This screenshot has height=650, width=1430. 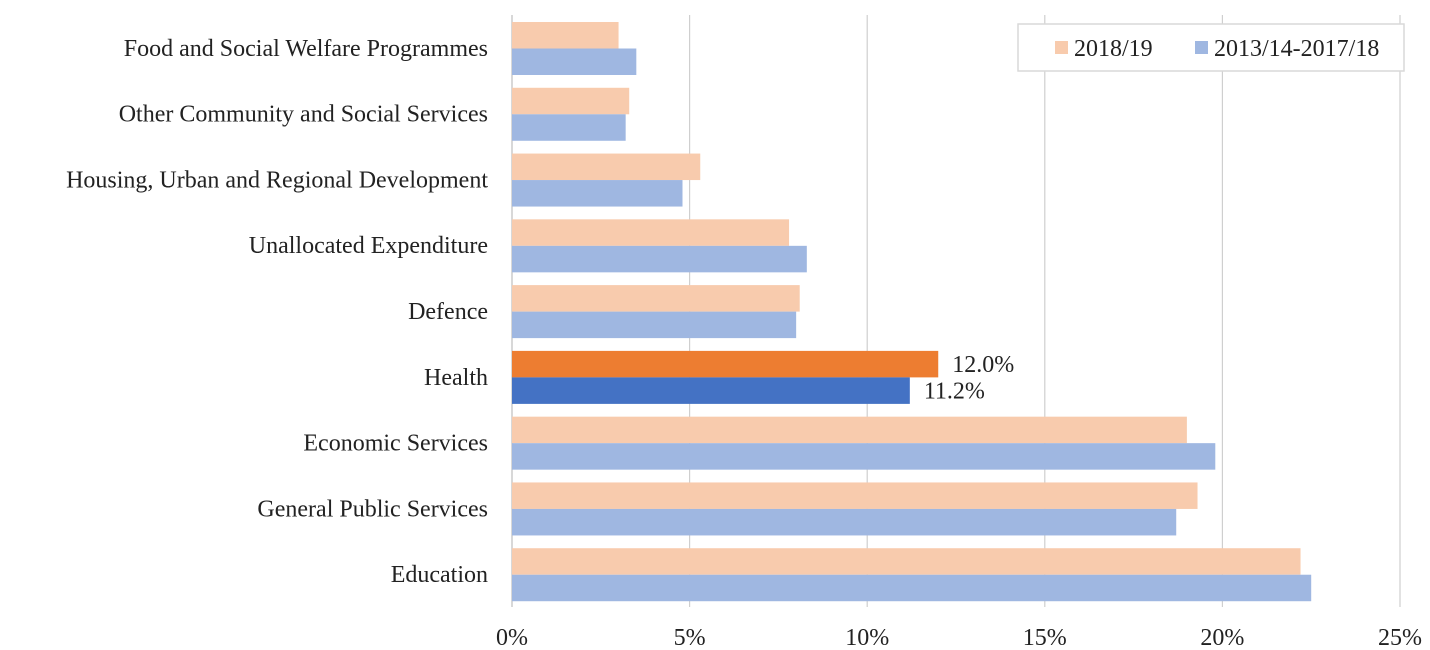 What do you see at coordinates (372, 509) in the screenshot?
I see `category-label-general-public-services: General Public Services` at bounding box center [372, 509].